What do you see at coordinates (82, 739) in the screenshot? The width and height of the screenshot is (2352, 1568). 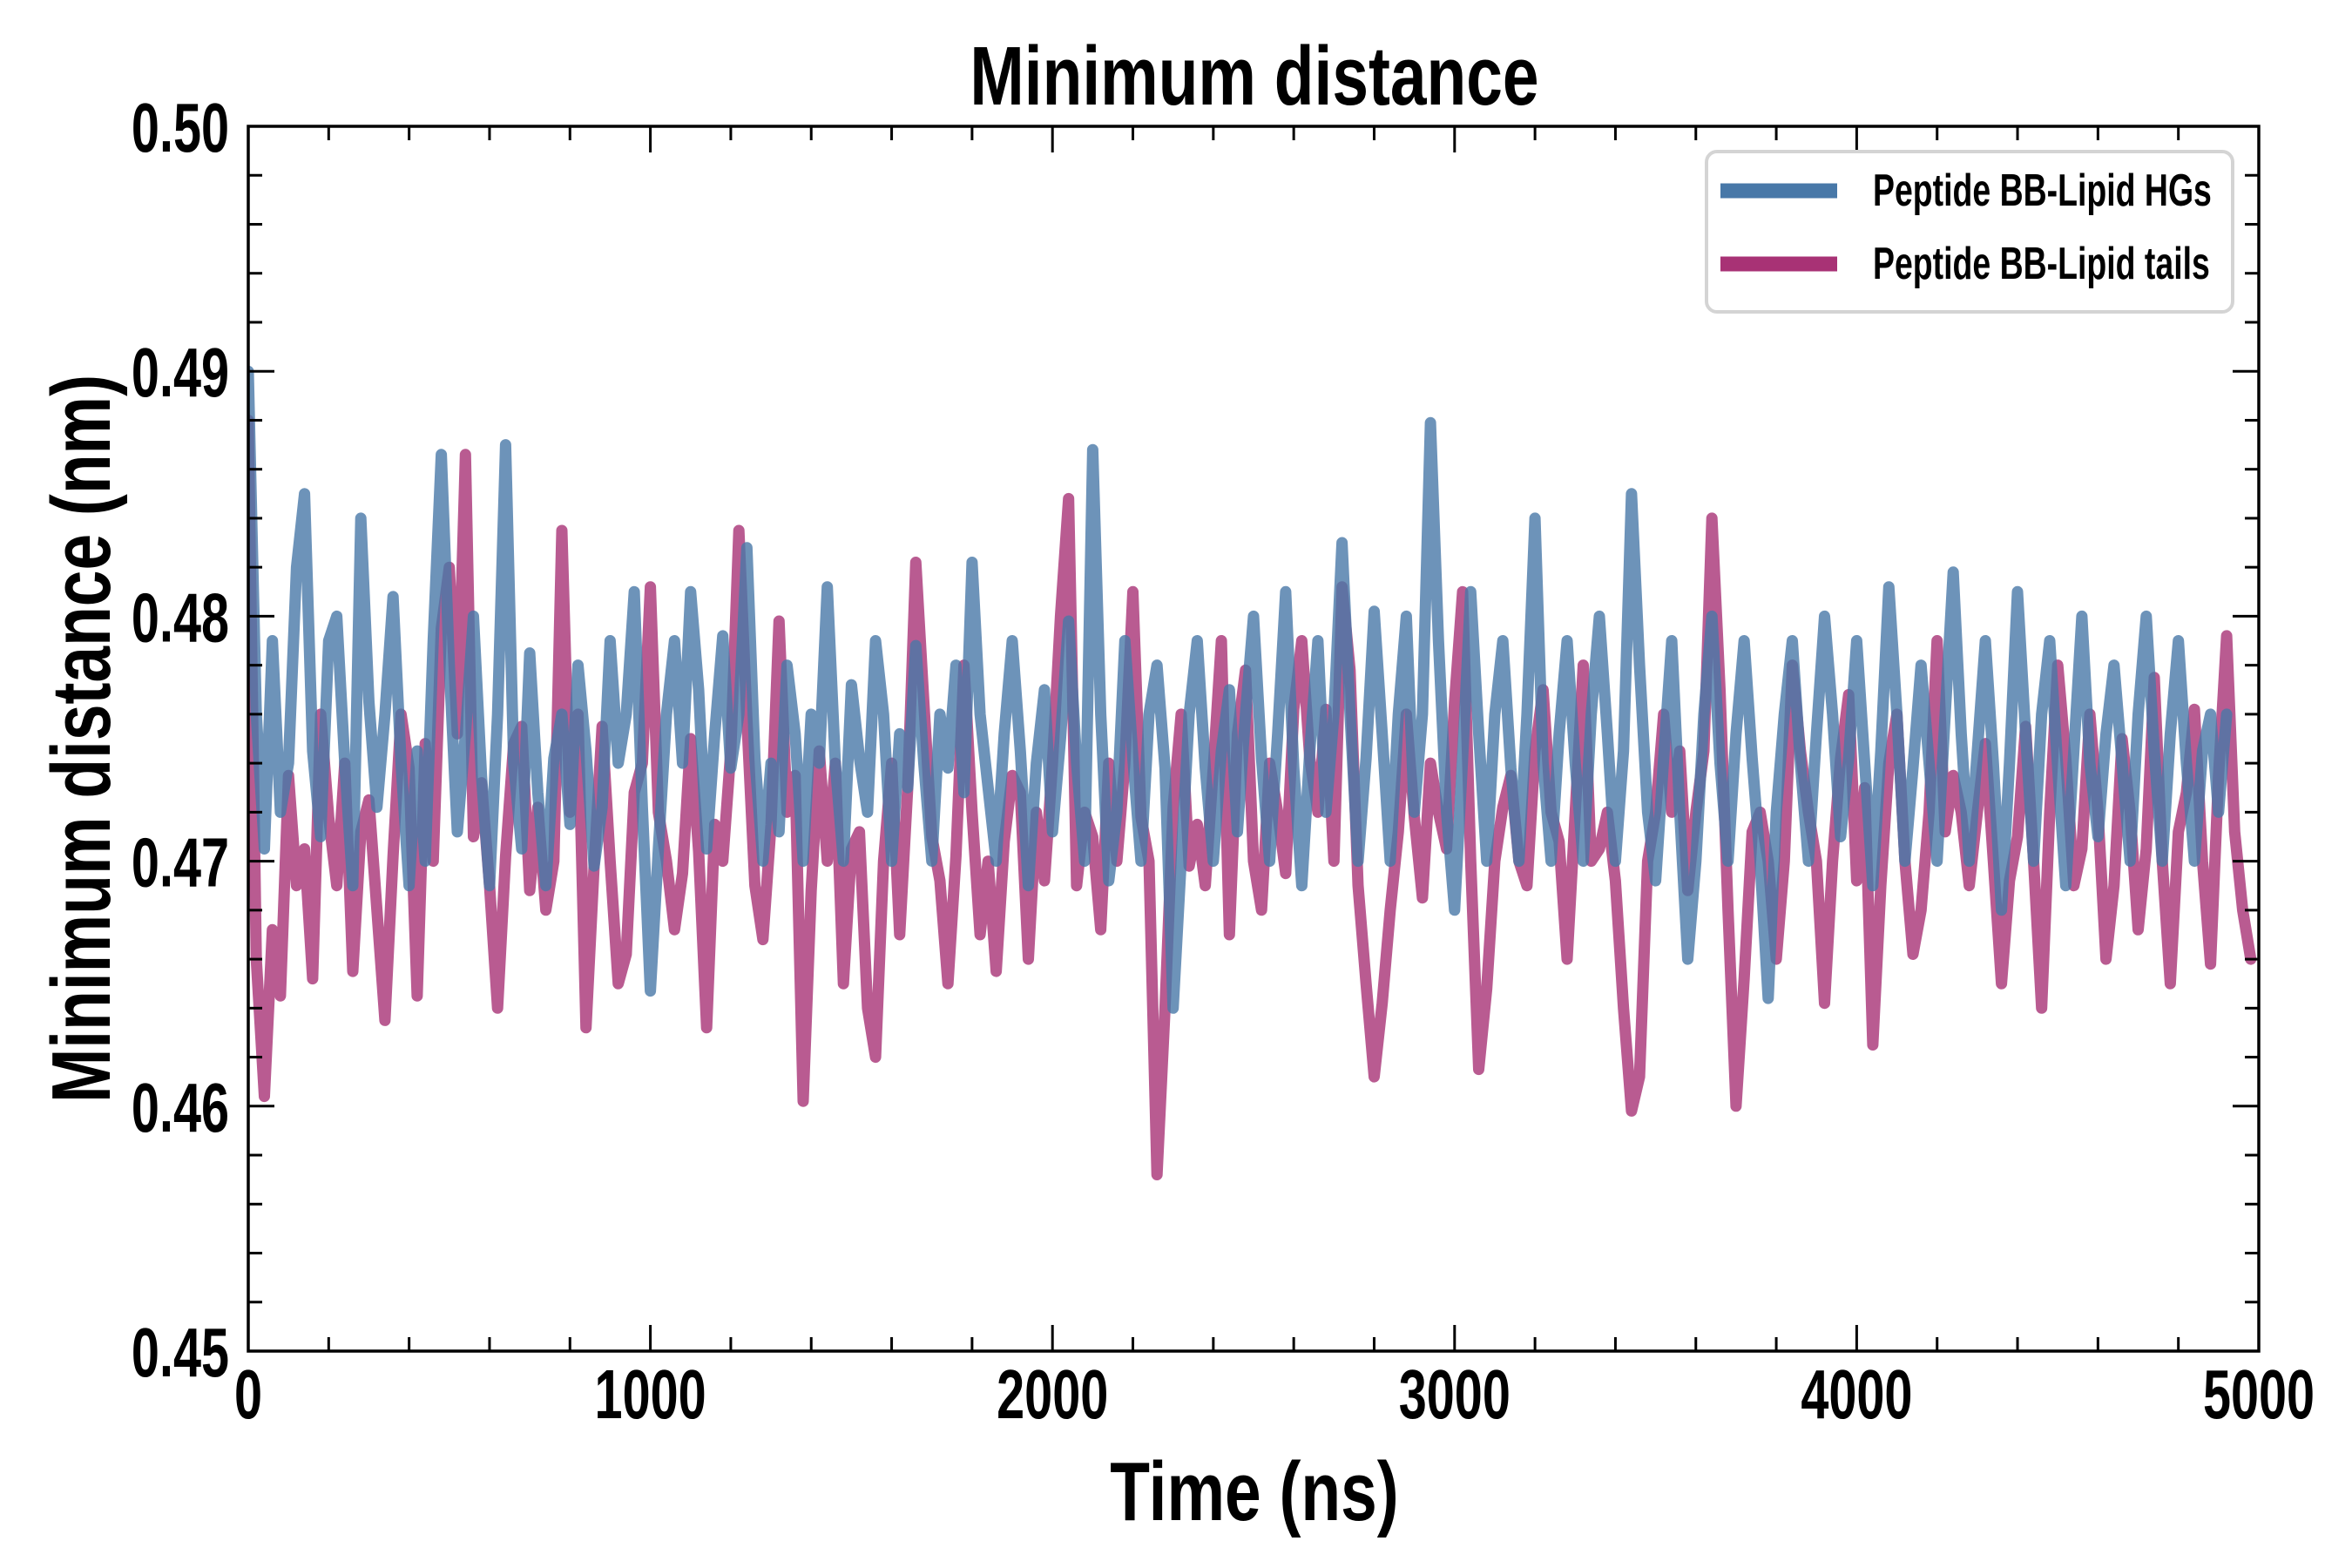 I see `y-axis-label: Minimum distance (nm)` at bounding box center [82, 739].